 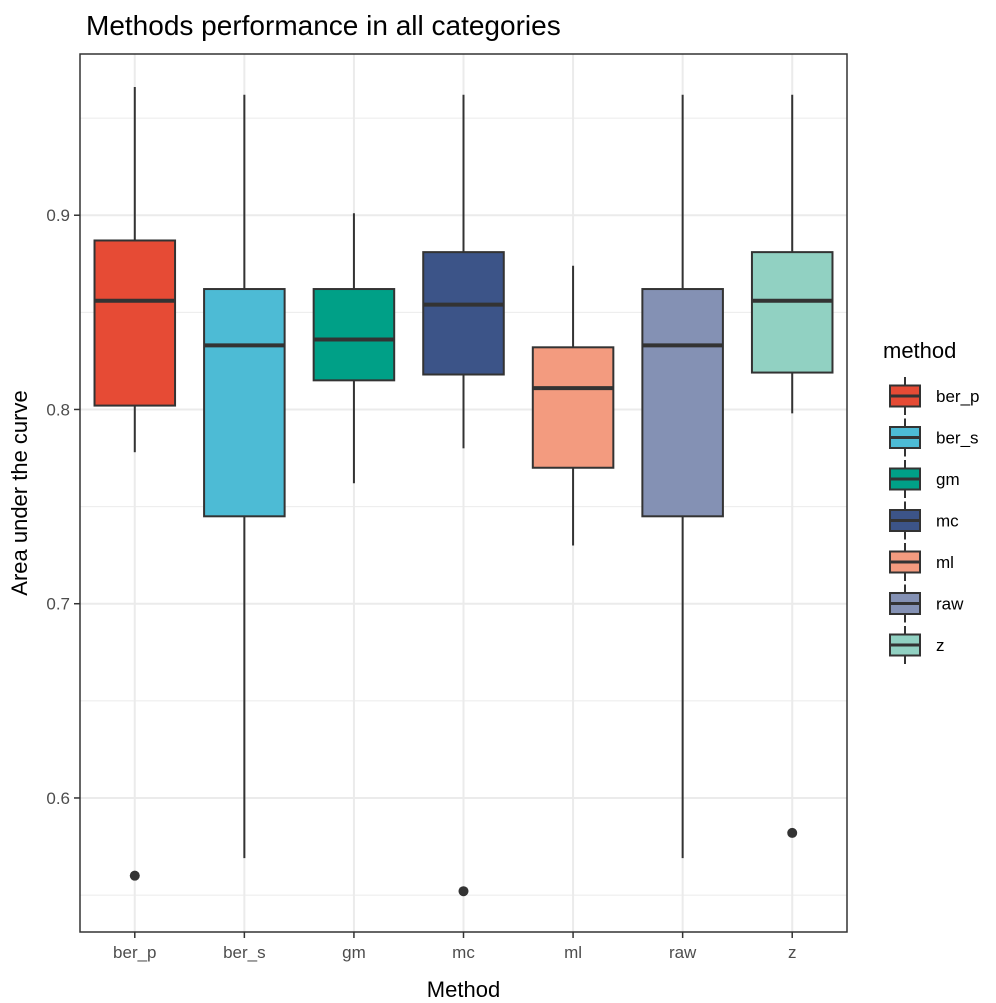 I want to click on legend-item-ber_p: ber_p, so click(x=934, y=396).